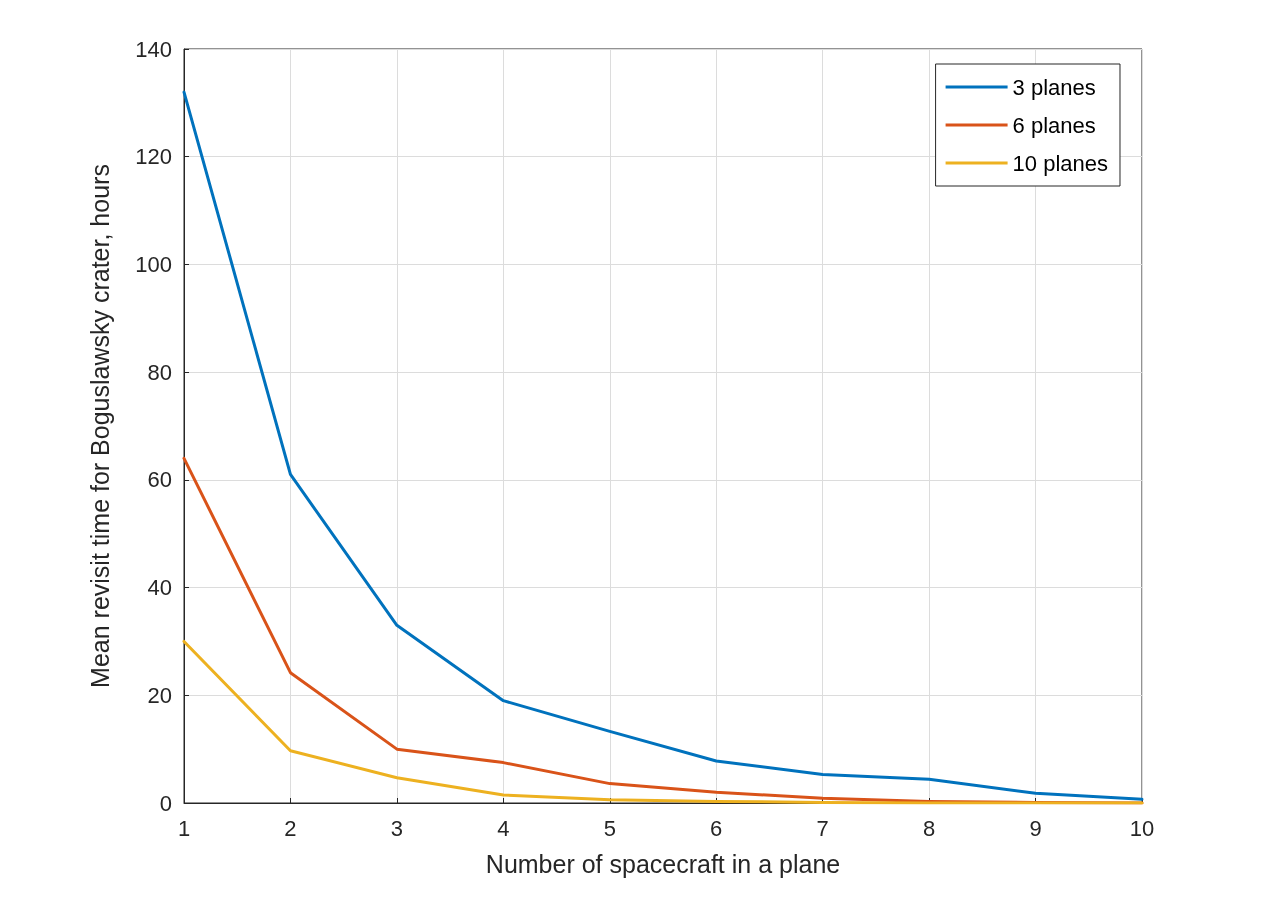 The image size is (1271, 909). Describe the element at coordinates (397, 828) in the screenshot. I see `x-tick-label: 3` at that location.